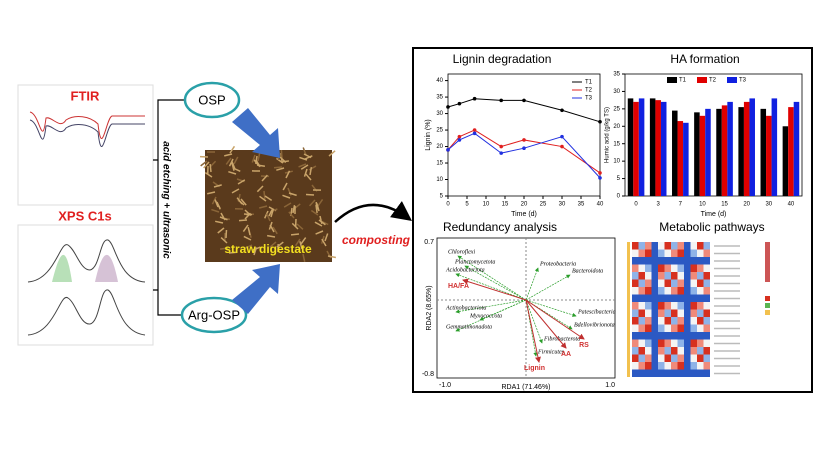 This screenshot has height=462, width=820. What do you see at coordinates (600, 205) in the screenshot?
I see `x-tick-label: 40` at bounding box center [600, 205].